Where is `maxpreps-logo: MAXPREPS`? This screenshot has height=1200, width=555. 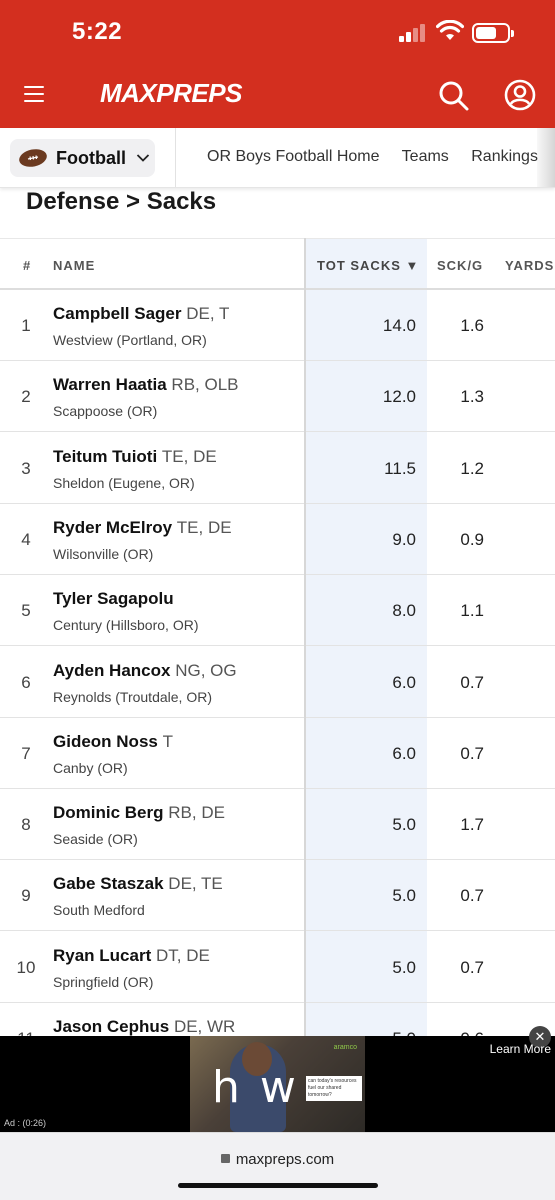 maxpreps-logo: MAXPREPS is located at coordinates (171, 93).